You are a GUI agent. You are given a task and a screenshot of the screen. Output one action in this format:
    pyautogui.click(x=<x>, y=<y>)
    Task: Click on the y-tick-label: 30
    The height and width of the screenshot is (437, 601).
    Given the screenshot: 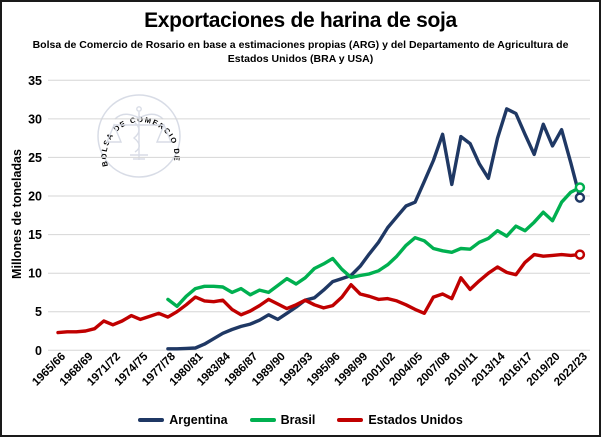 What is the action you would take?
    pyautogui.click(x=35, y=119)
    